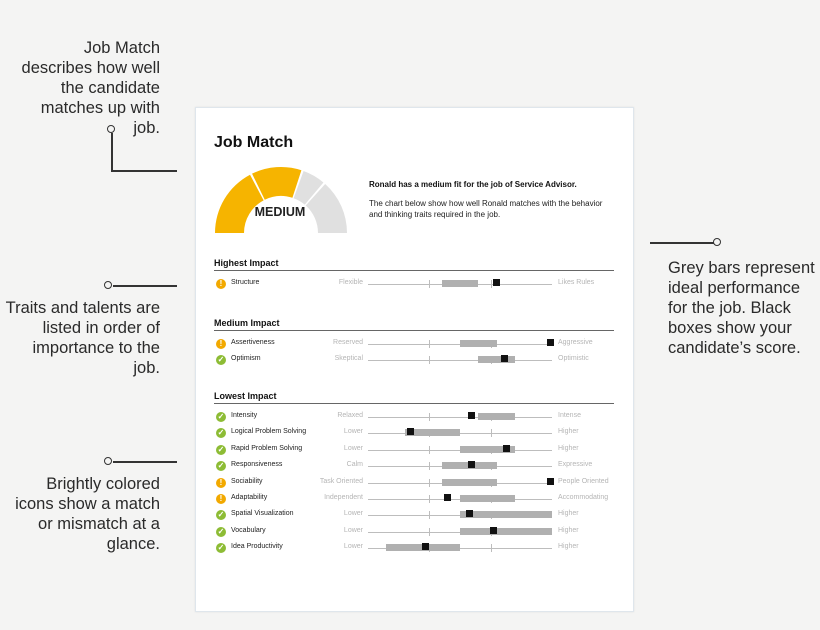 The image size is (820, 630). What do you see at coordinates (575, 465) in the screenshot?
I see `scale-high-label: Expressive` at bounding box center [575, 465].